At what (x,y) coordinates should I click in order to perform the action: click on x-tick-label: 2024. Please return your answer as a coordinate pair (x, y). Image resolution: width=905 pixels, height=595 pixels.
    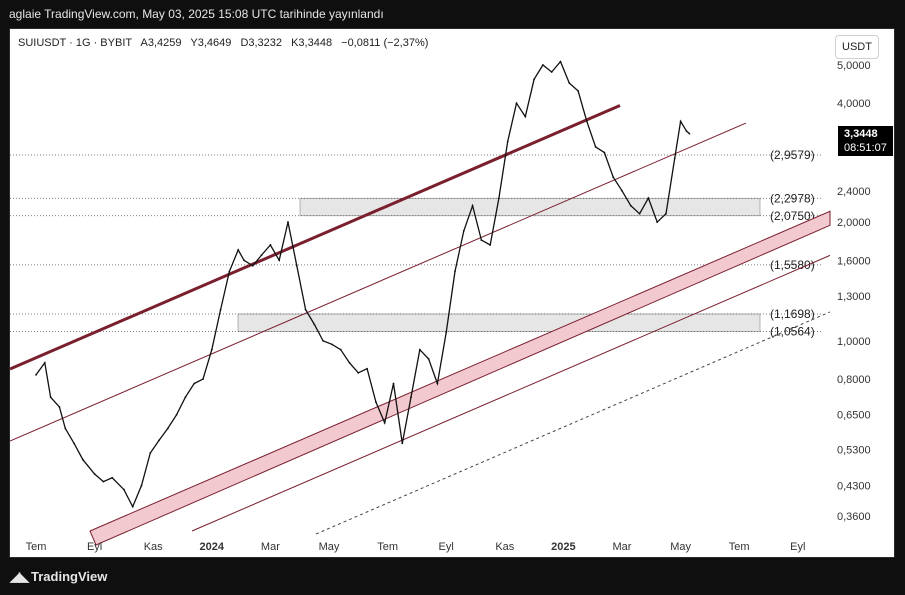
    Looking at the image, I should click on (212, 547).